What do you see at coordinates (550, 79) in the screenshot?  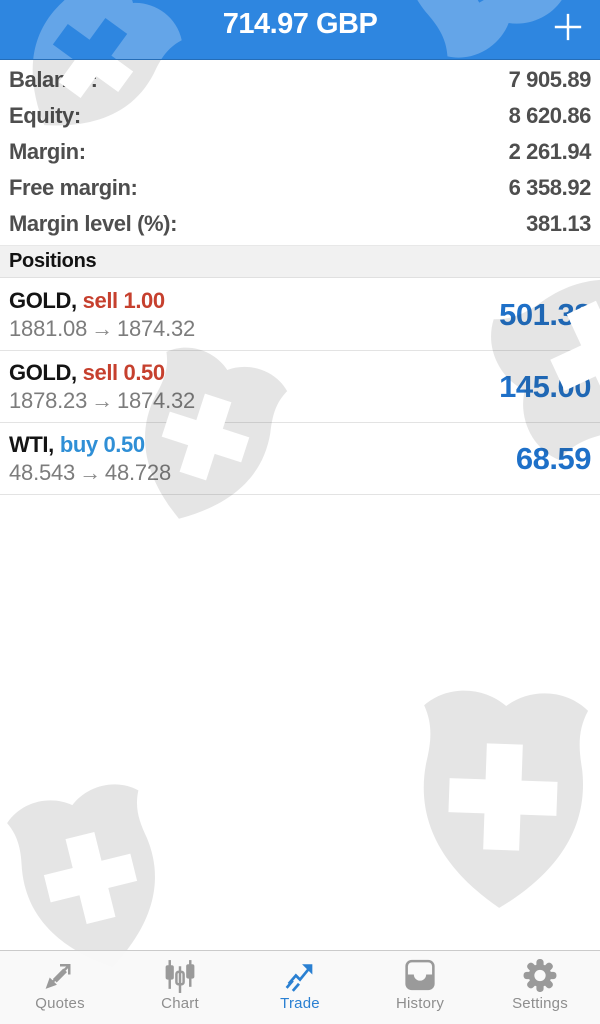 I see `summary-value: 7 905.89` at bounding box center [550, 79].